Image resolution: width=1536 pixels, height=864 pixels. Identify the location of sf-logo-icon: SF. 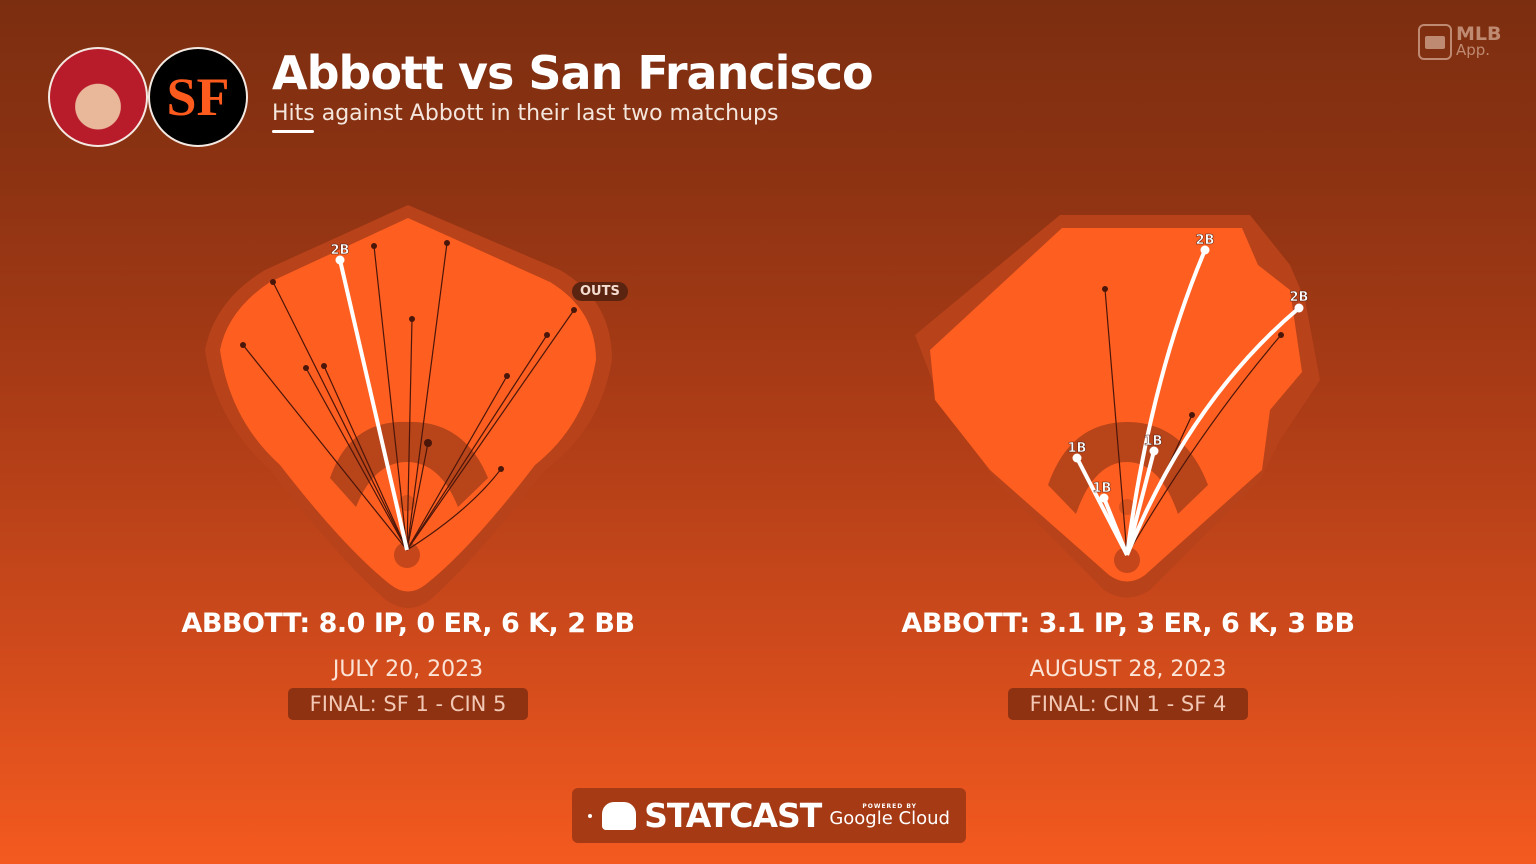
(197, 97).